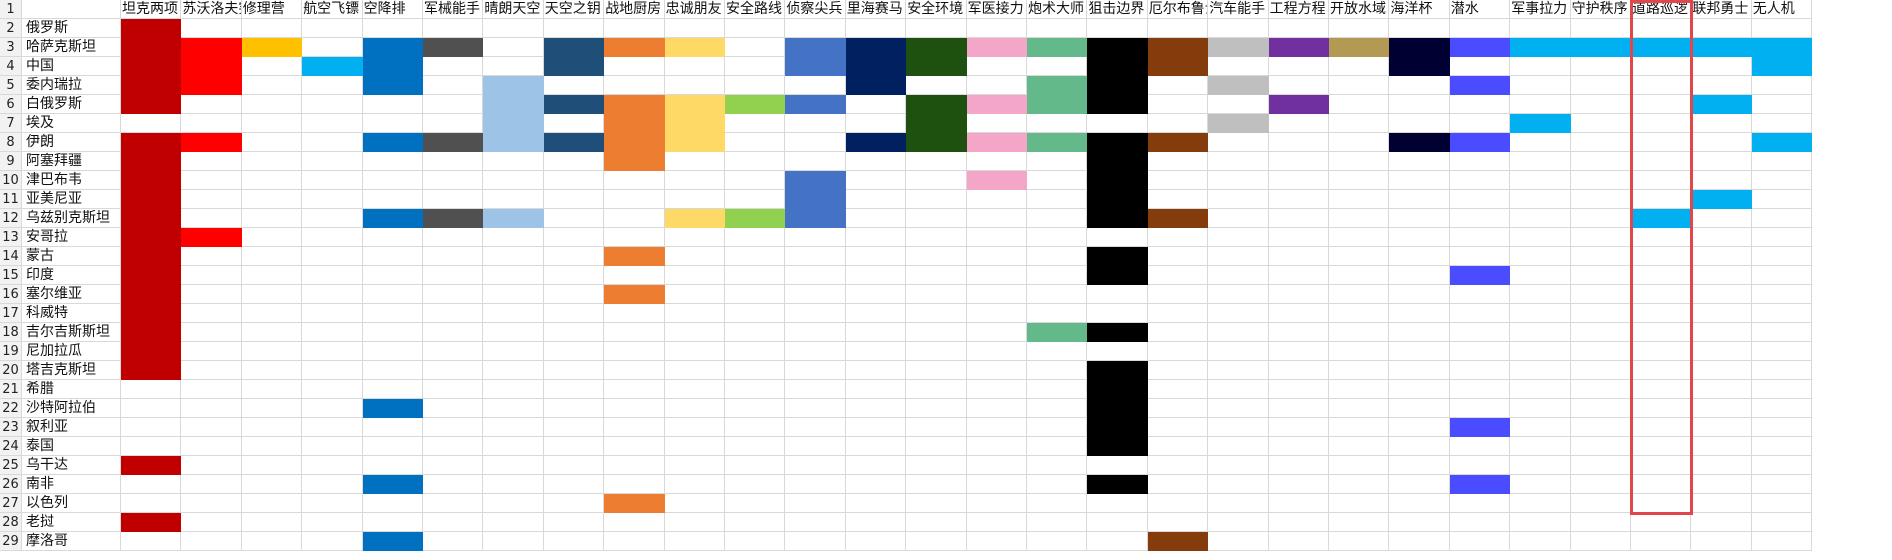 The width and height of the screenshot is (1892, 560). I want to click on row-header: 27, so click(11, 503).